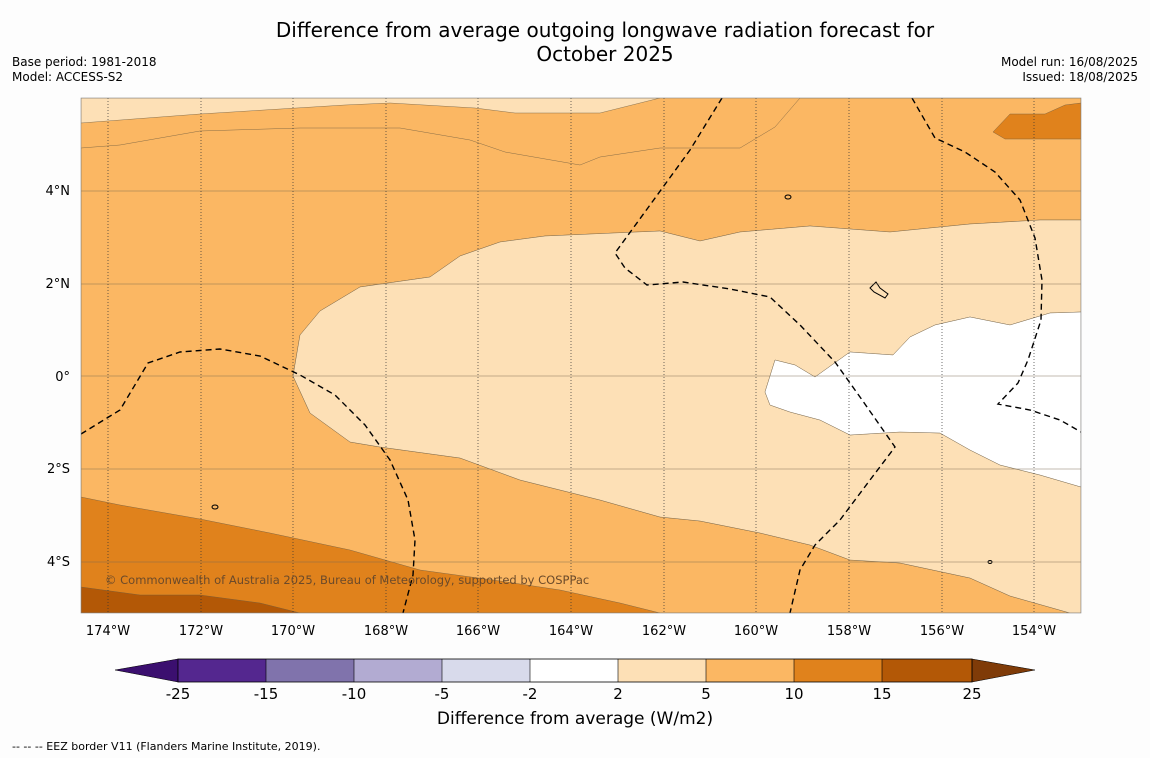 The width and height of the screenshot is (1150, 758). Describe the element at coordinates (1036, 121) in the screenshot. I see `band-10-15-northeast` at that location.